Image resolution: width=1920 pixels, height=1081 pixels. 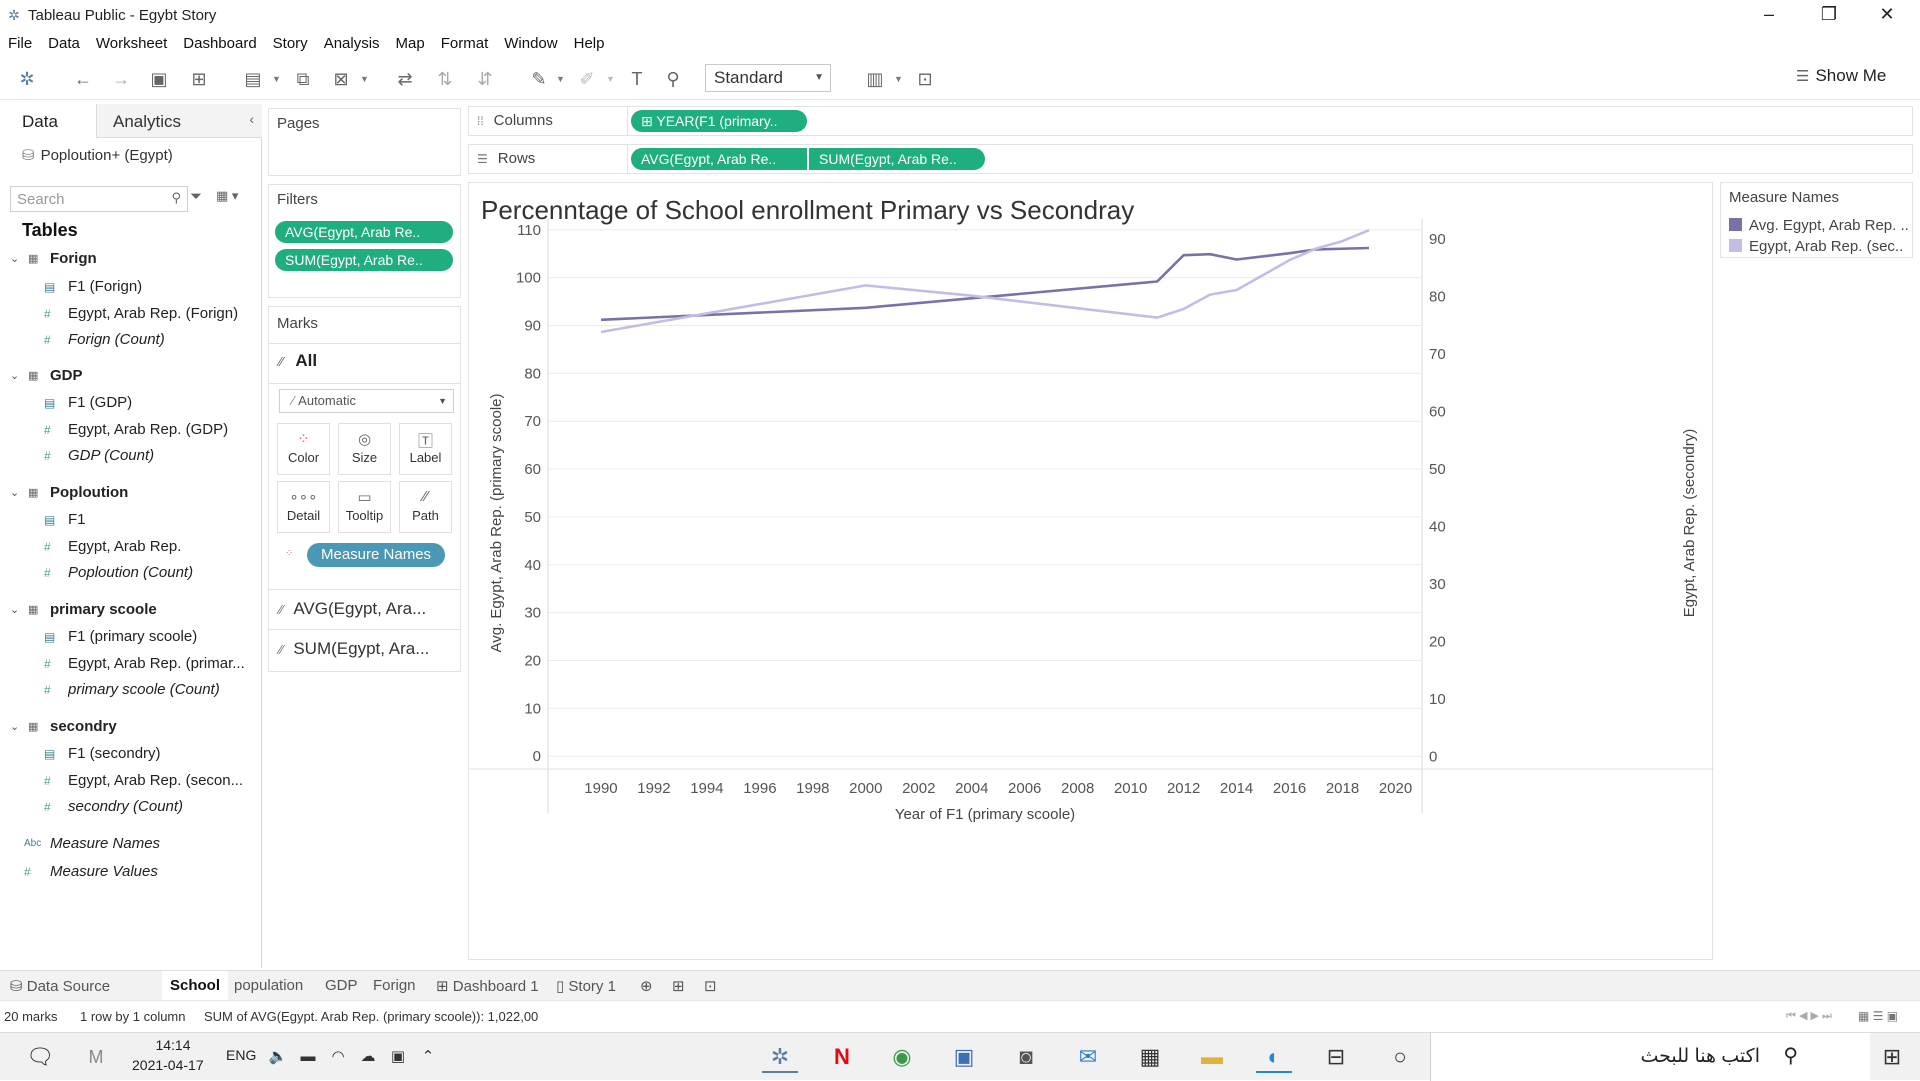 I want to click on duplicate-sheet-icon: ⧉, so click(x=303, y=79).